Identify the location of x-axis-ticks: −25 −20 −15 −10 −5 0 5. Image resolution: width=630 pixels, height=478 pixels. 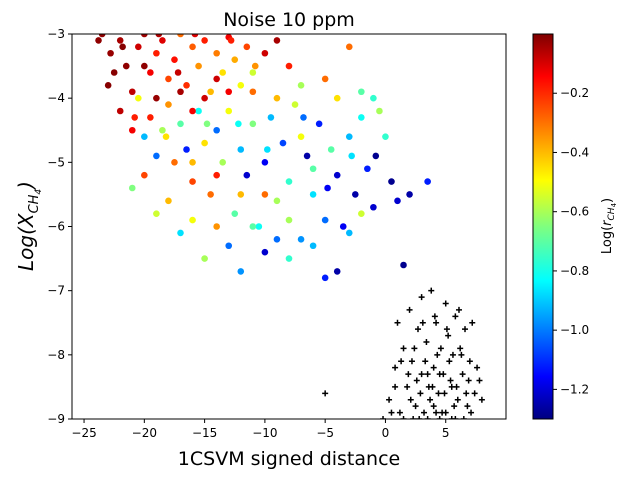
(260, 429).